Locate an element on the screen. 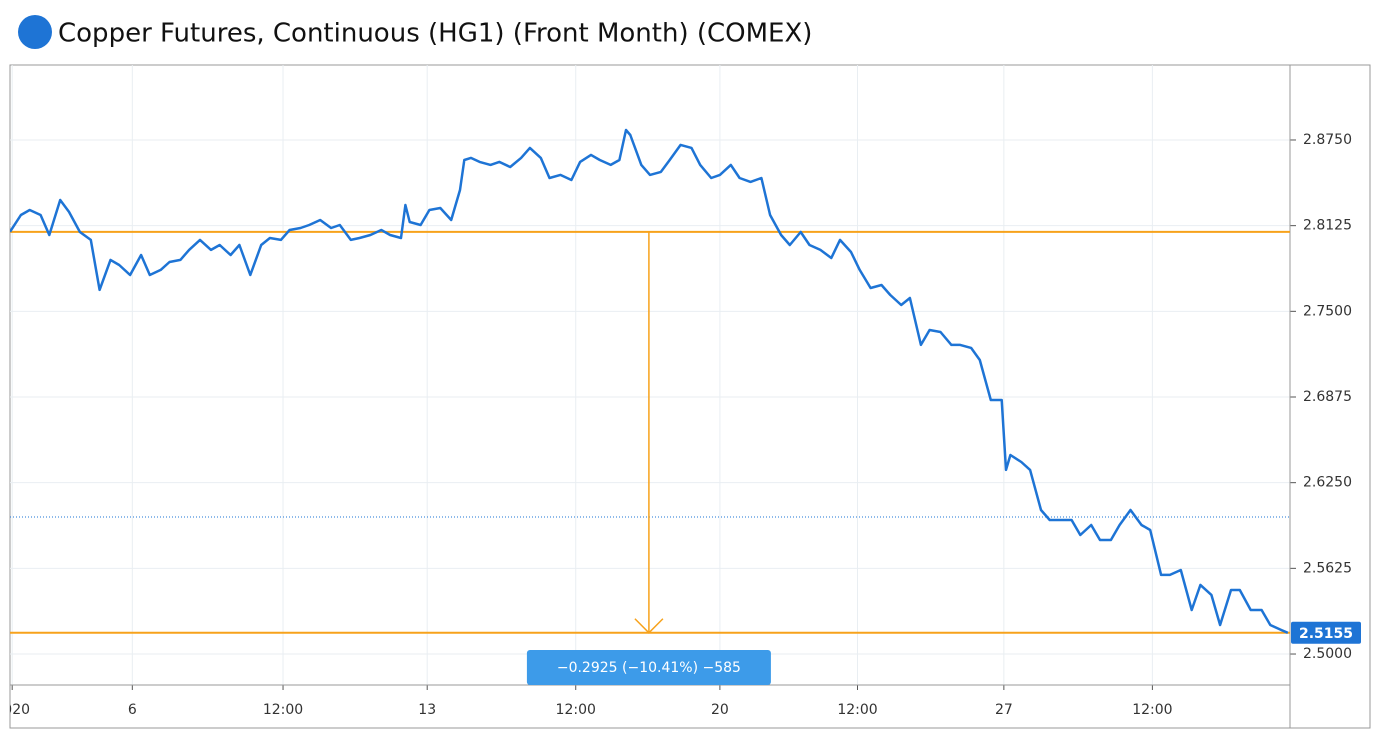 The width and height of the screenshot is (1379, 740). y-tick-label: 2.8125 is located at coordinates (1327, 226).